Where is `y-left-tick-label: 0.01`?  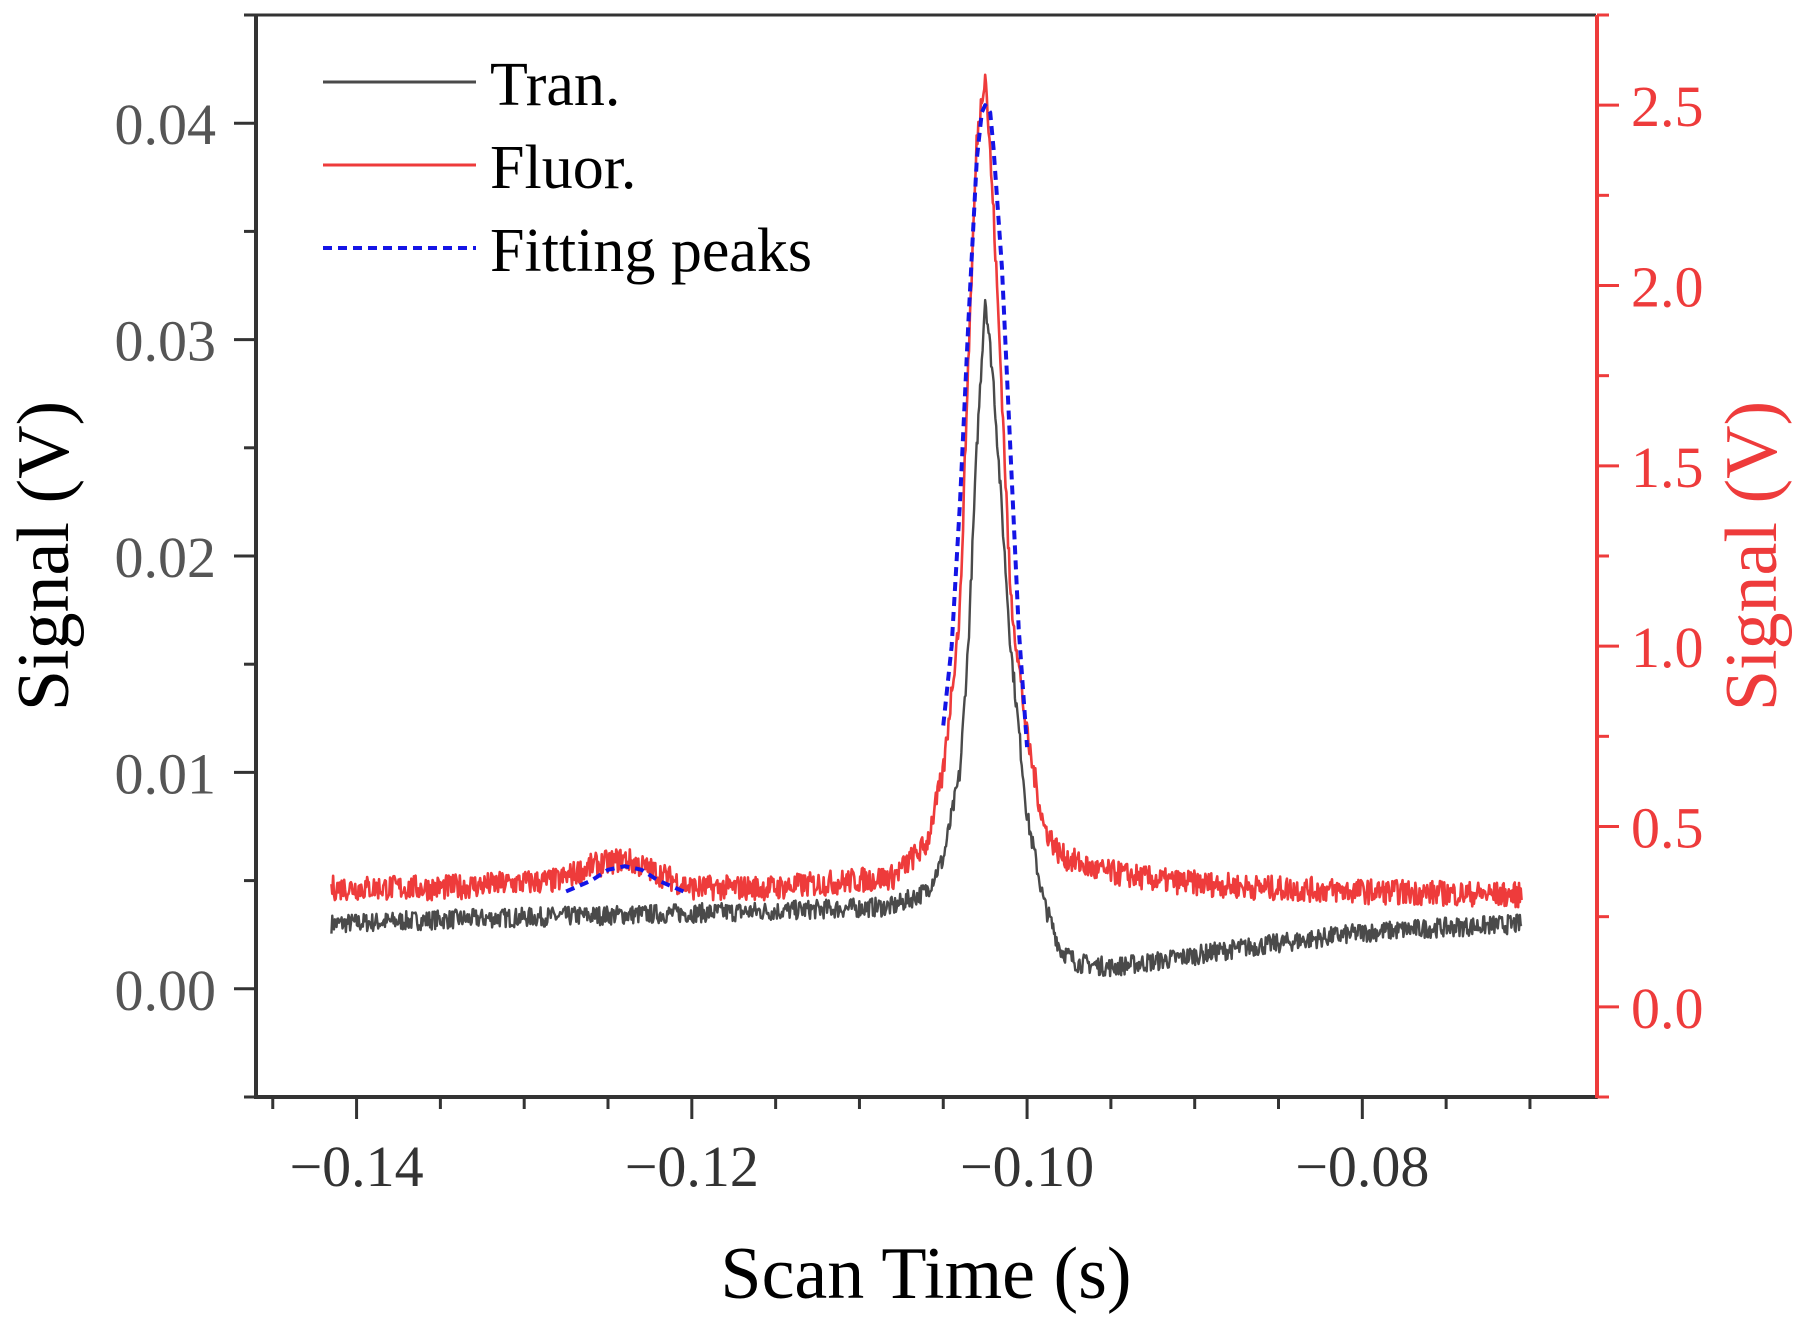 y-left-tick-label: 0.01 is located at coordinates (166, 773).